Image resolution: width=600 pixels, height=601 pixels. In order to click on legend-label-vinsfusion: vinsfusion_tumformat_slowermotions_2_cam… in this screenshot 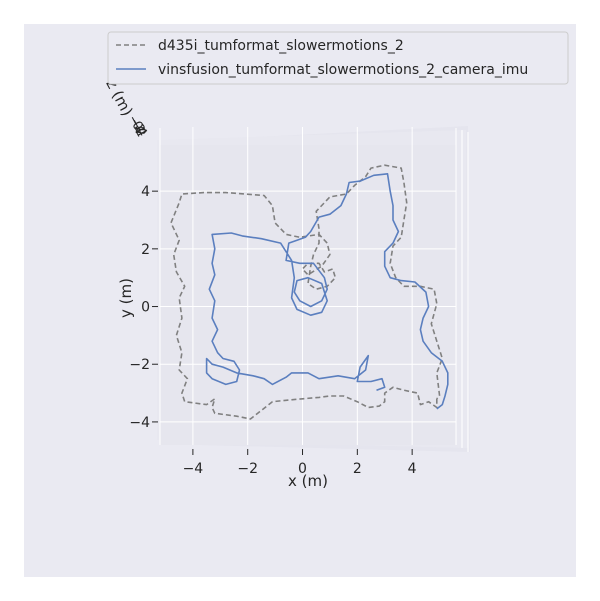, I will do `click(343, 70)`.